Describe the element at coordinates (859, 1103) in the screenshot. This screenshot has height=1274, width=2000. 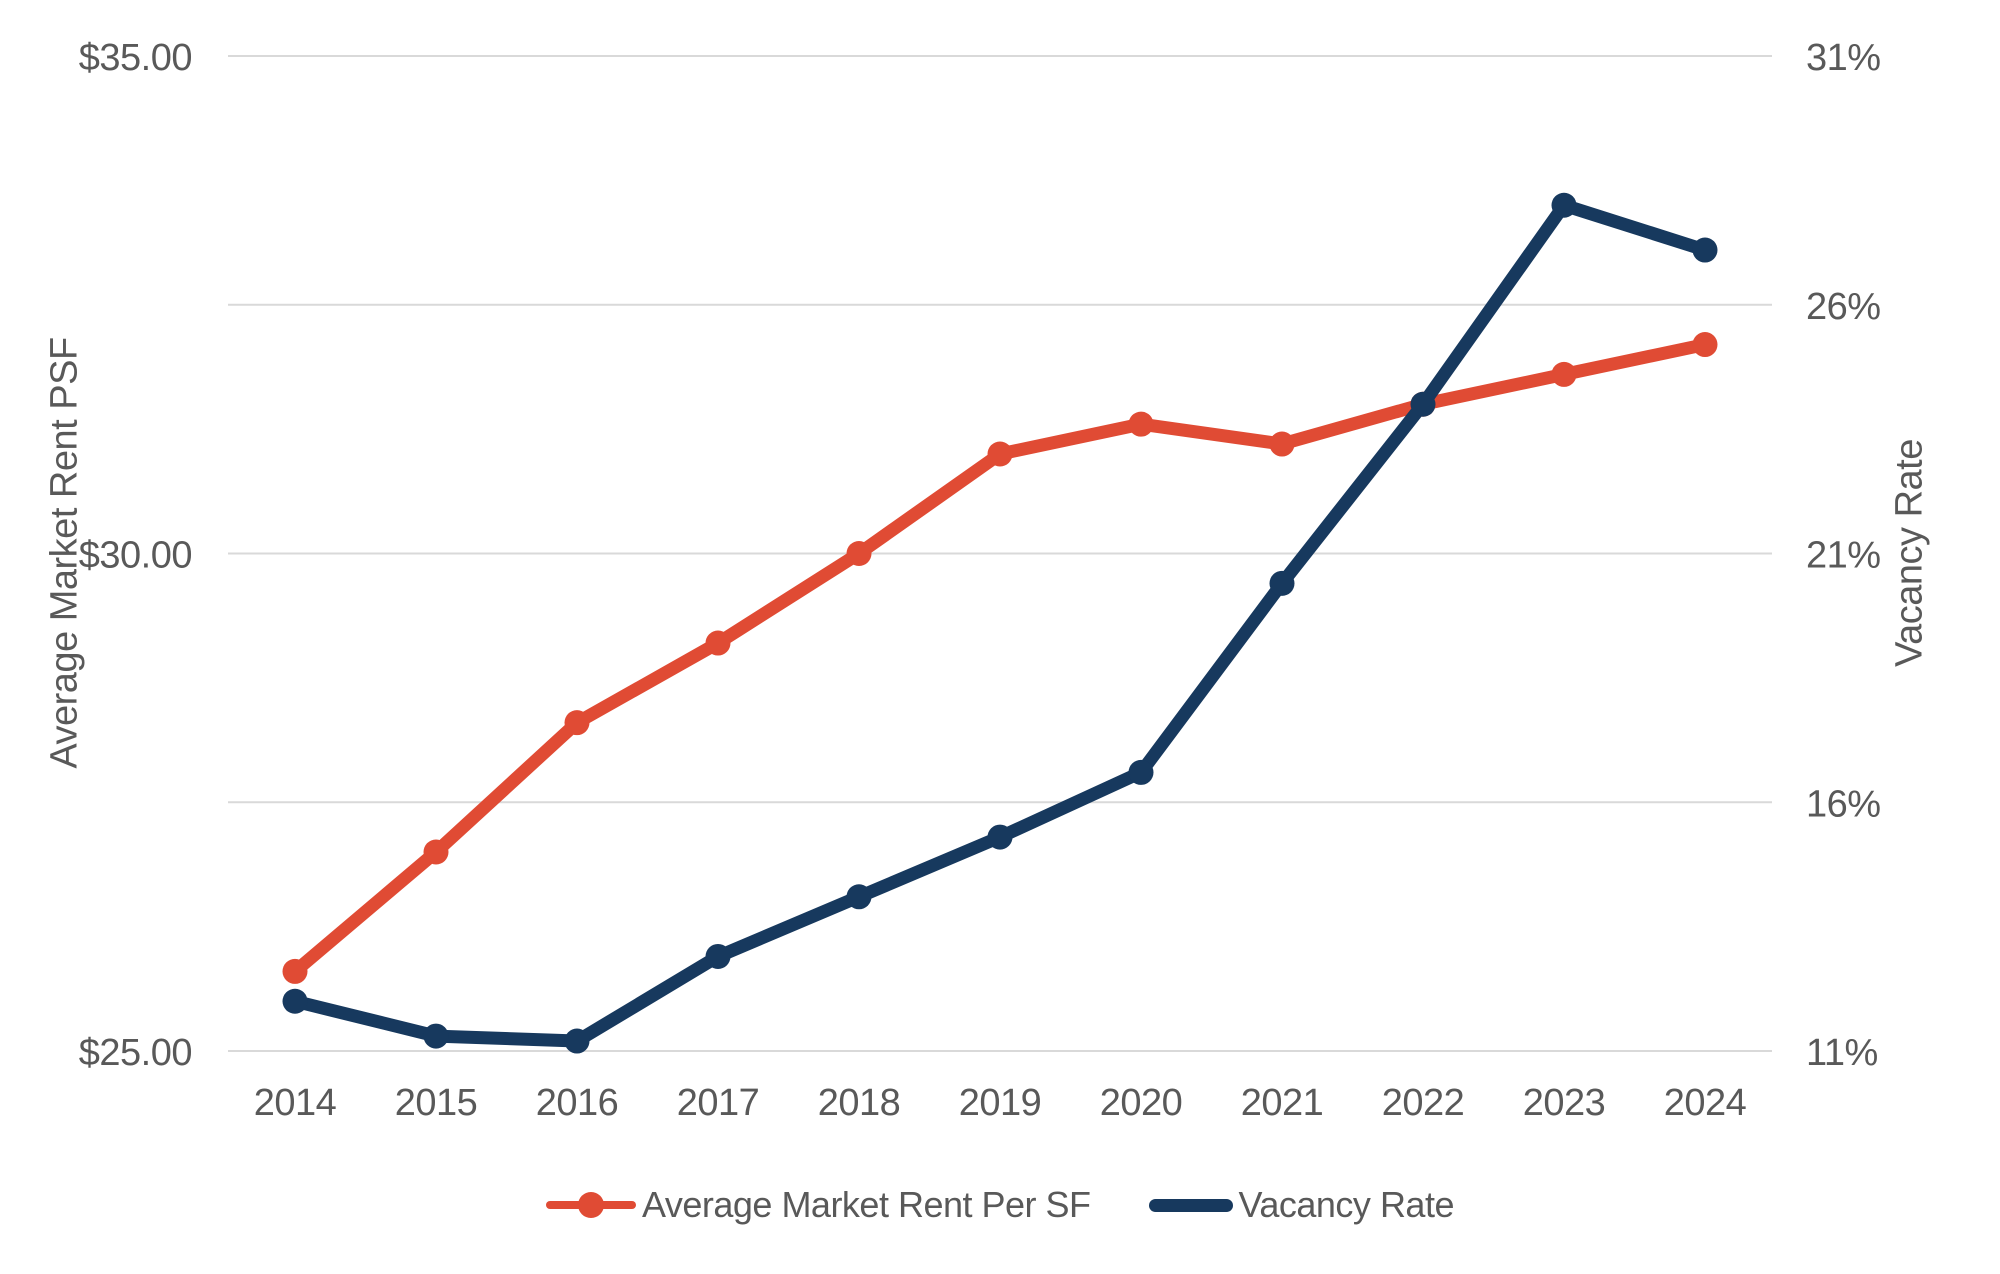
I see `x-axis-tick-label: 2018` at that location.